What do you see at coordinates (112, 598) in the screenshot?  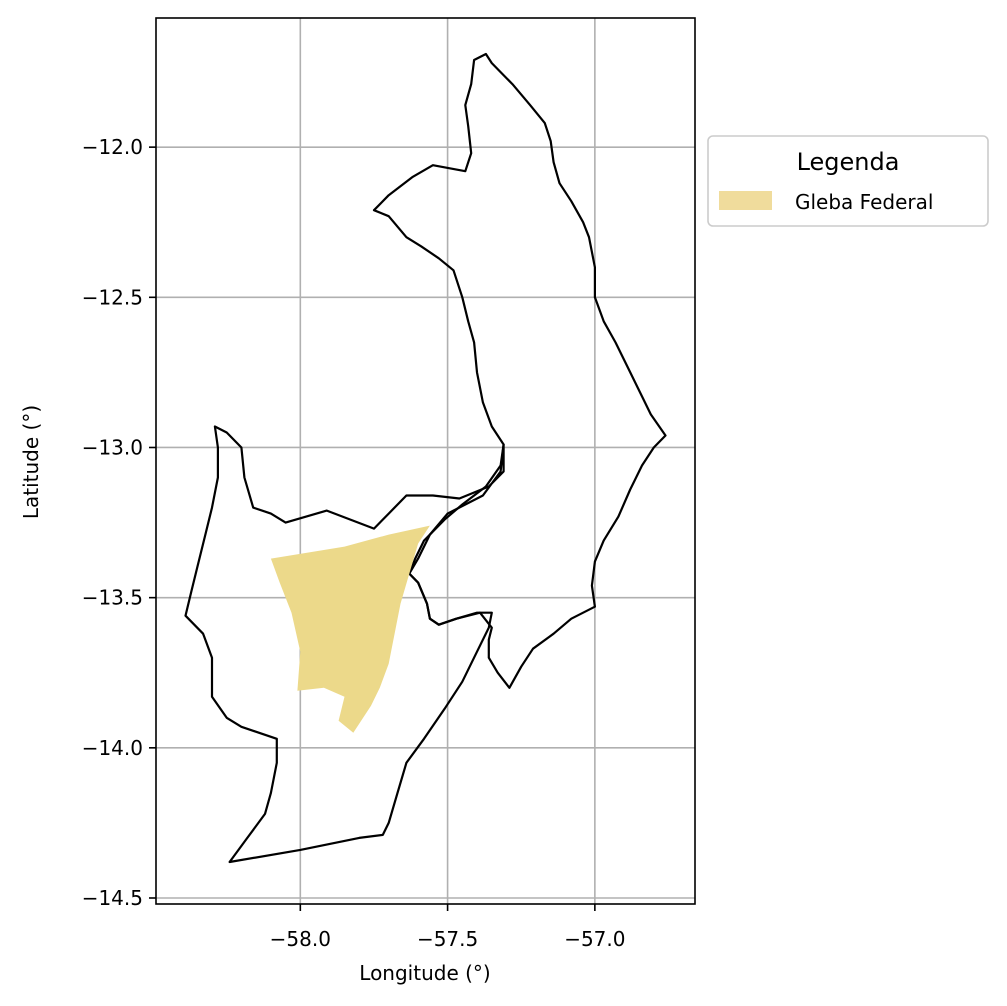 I see `y-tick-label: −13.5` at bounding box center [112, 598].